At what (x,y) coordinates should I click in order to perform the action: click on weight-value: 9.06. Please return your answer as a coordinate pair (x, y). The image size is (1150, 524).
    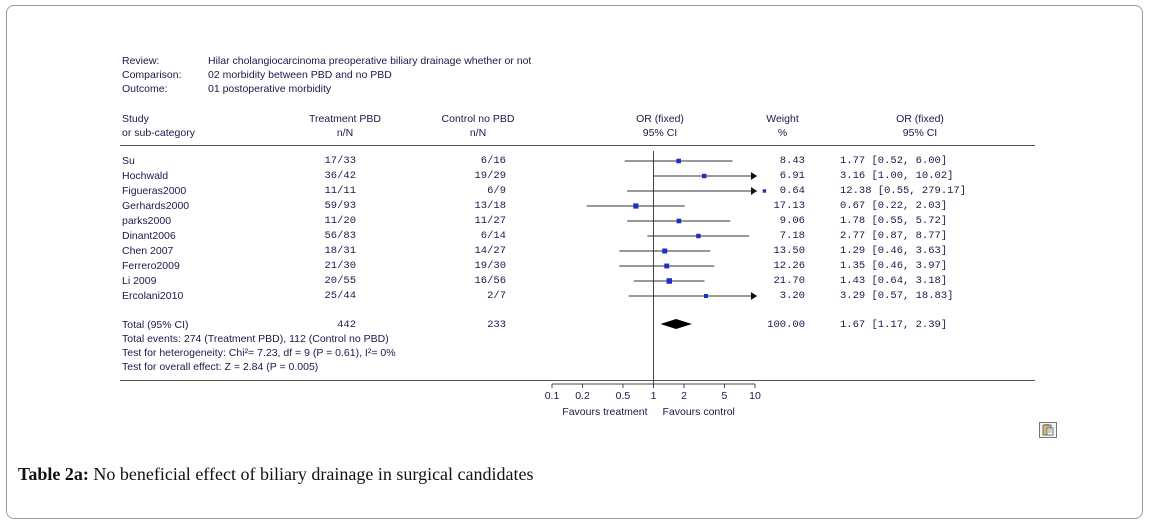
    Looking at the image, I should click on (792, 221).